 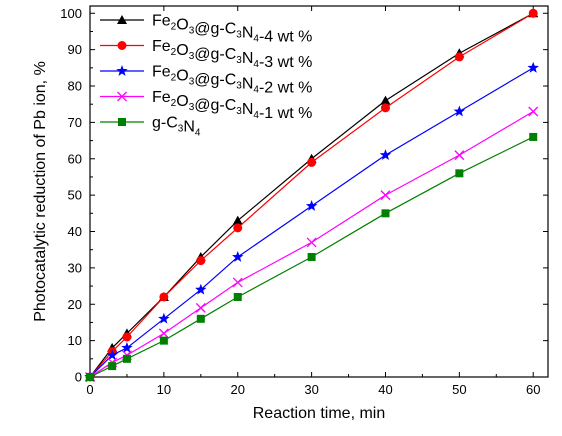 I want to click on legend-entry: Fe2O3@g-C3N4-2 wt %, so click(x=206, y=80).